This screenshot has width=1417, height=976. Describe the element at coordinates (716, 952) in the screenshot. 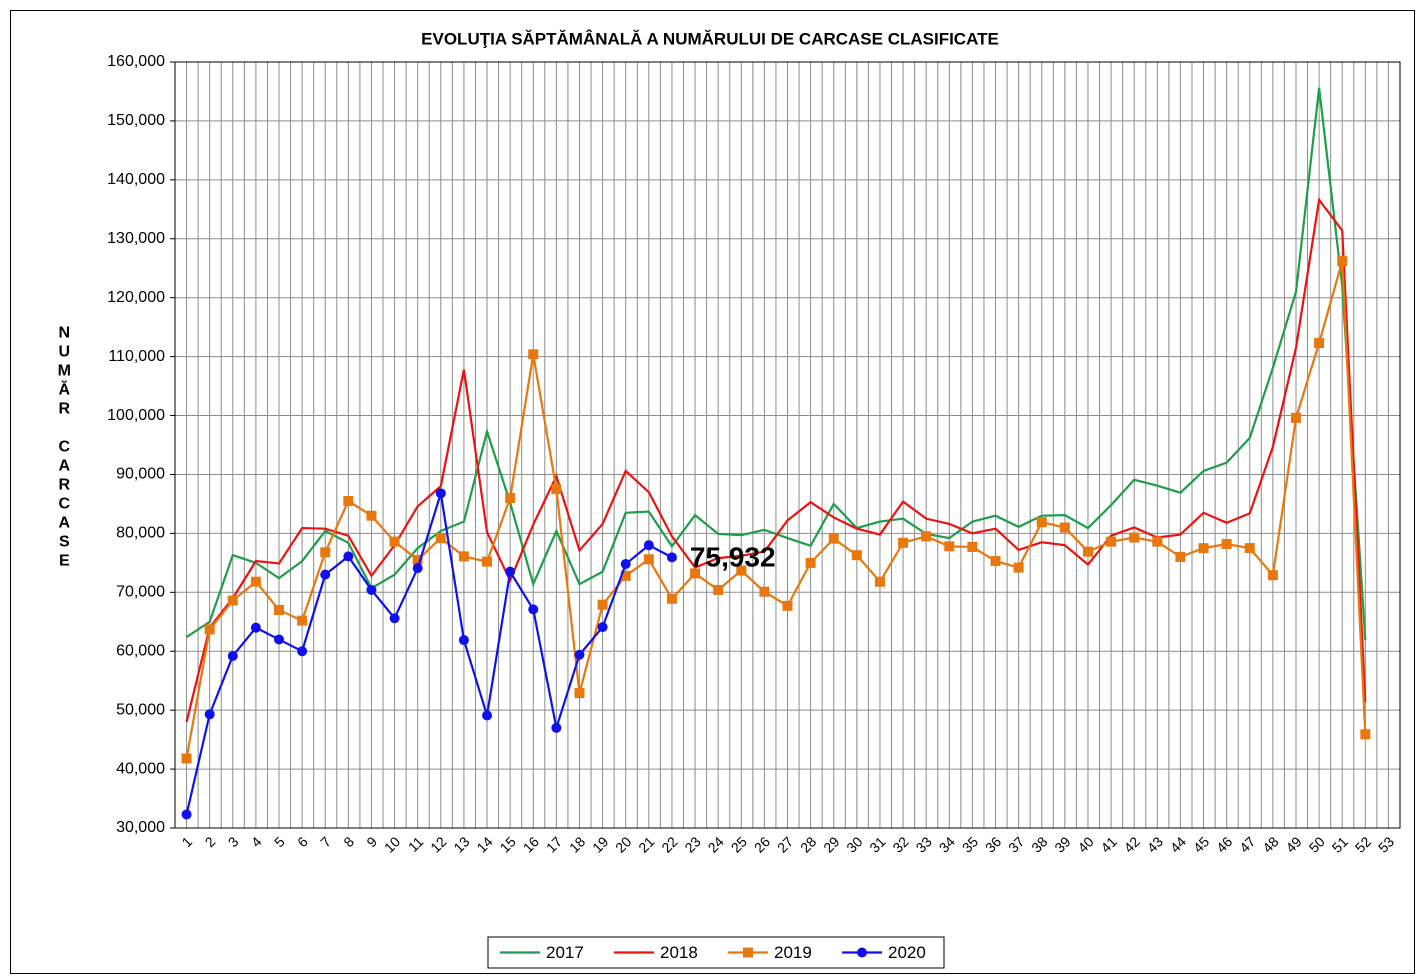

I see `legend: 2017 2018 2019 2020` at that location.